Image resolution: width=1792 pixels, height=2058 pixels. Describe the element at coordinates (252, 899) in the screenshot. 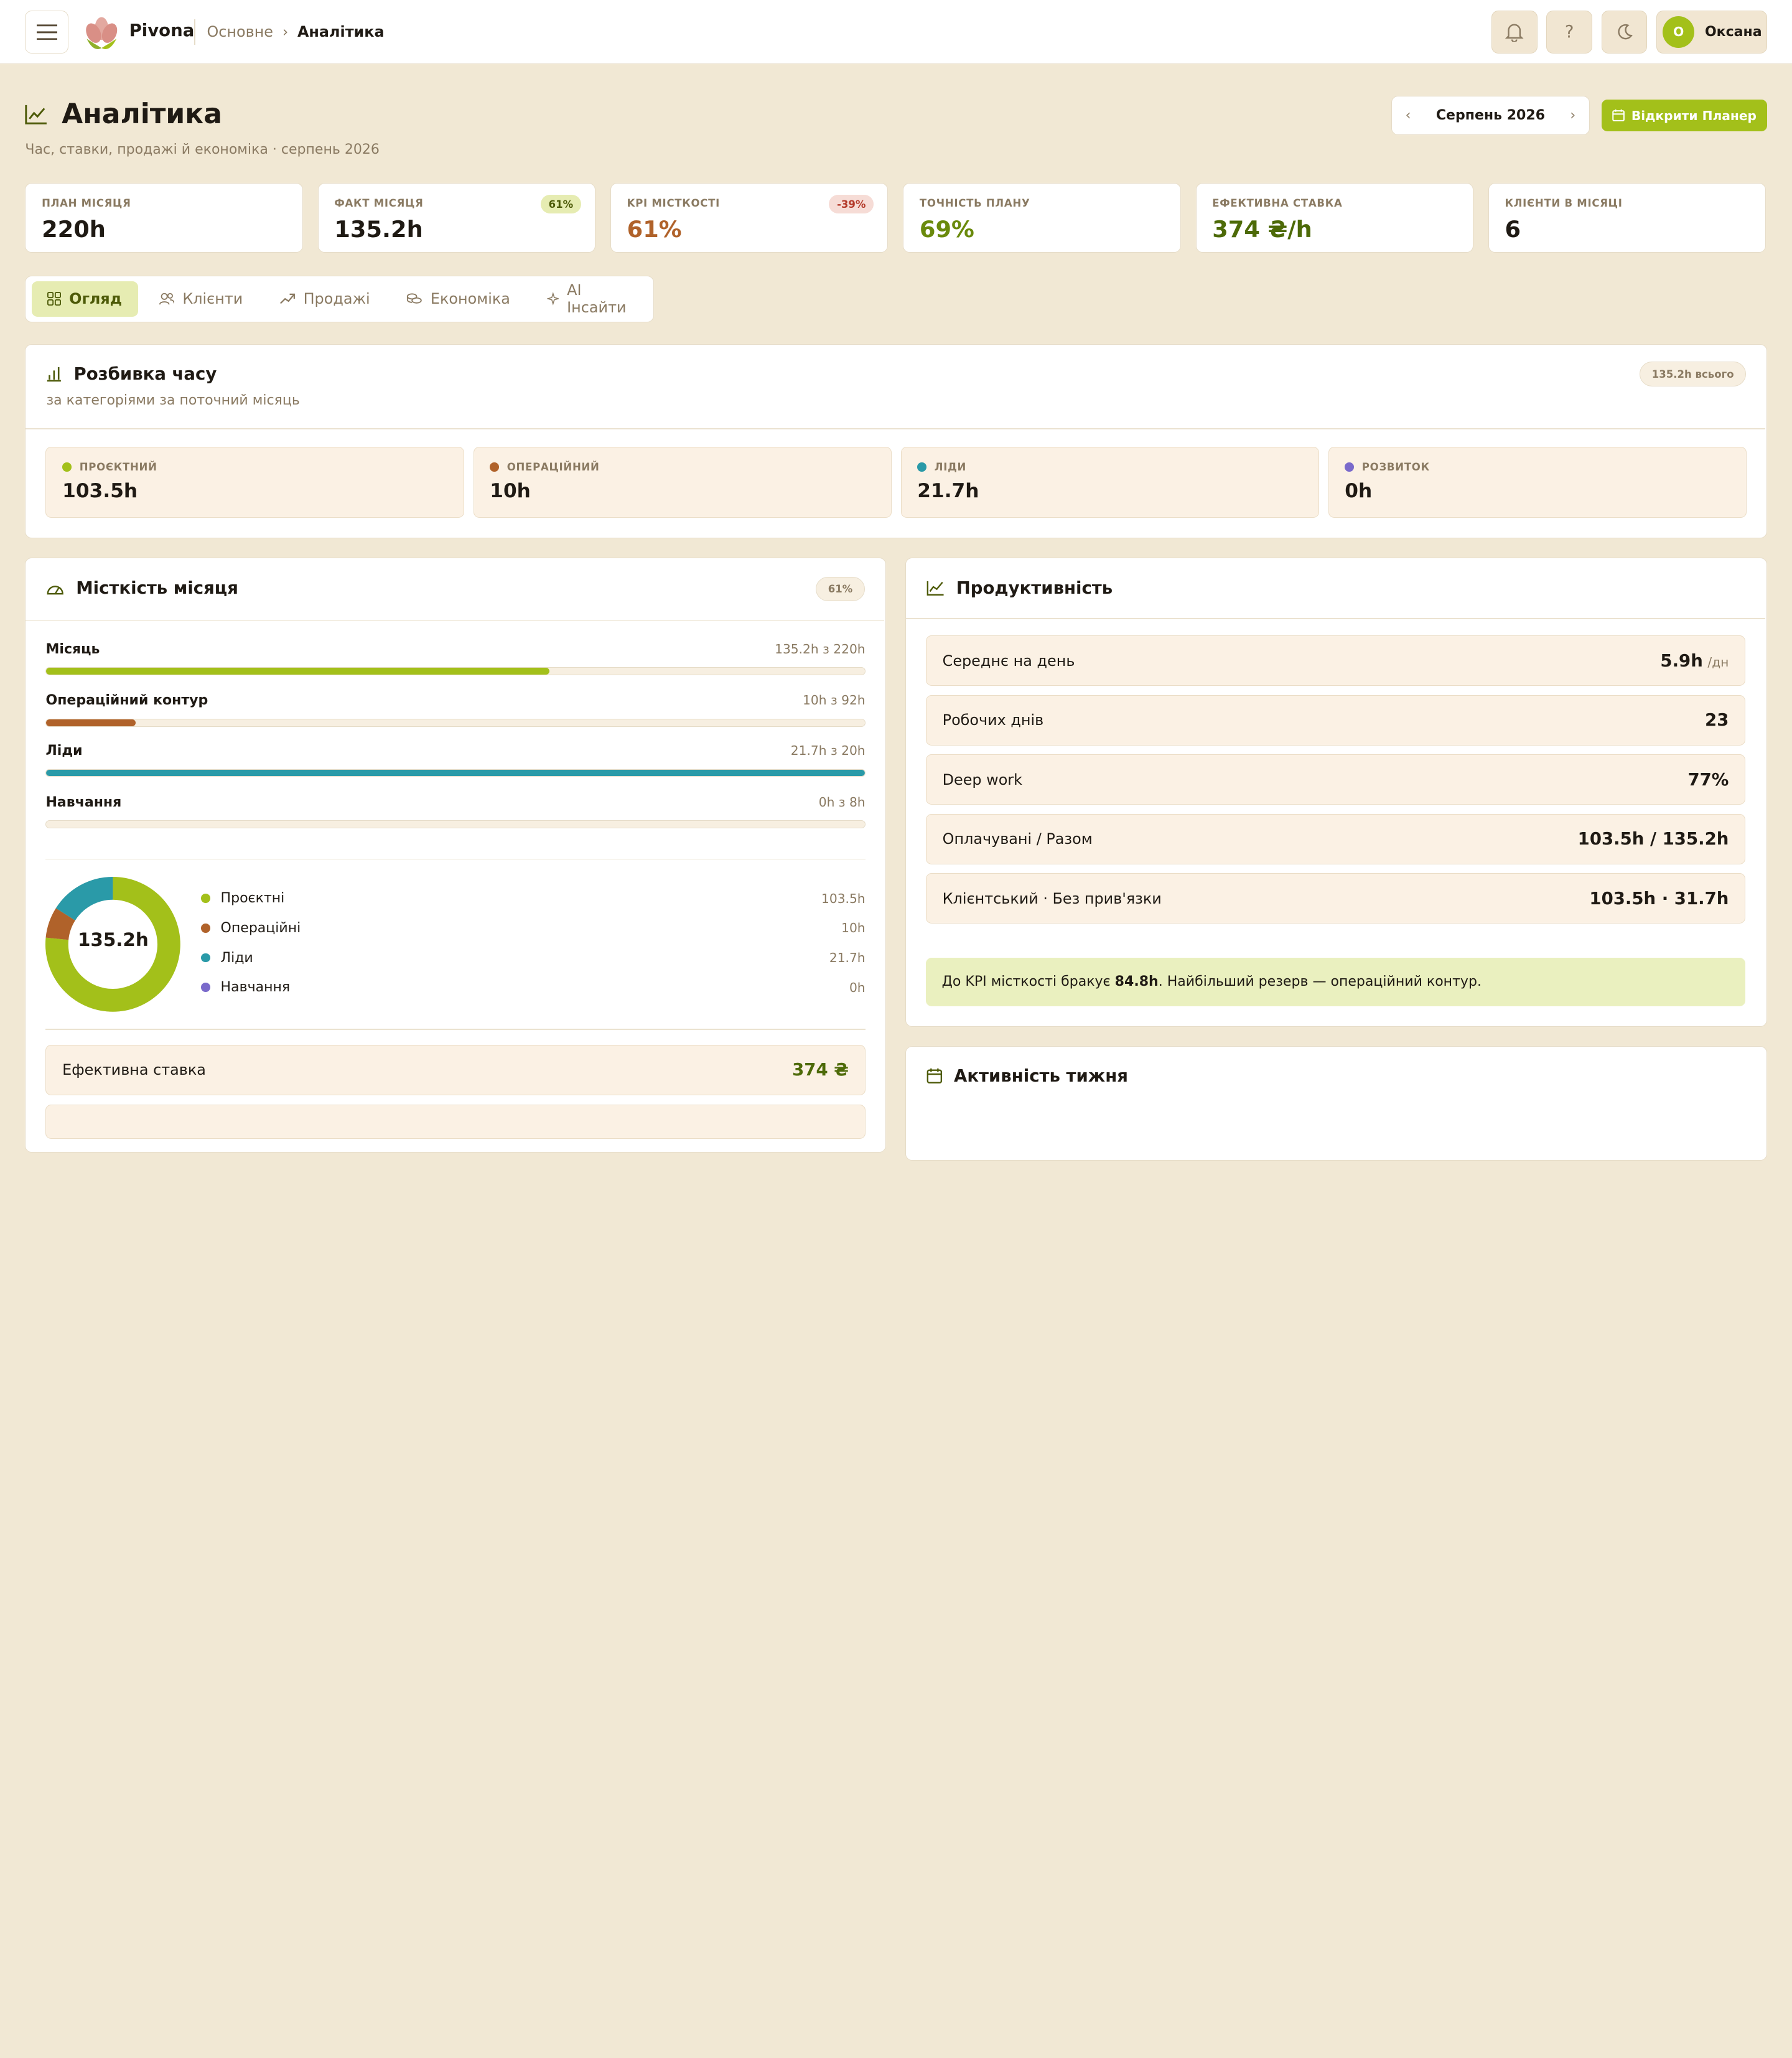

I see `legend-label: Проєктні` at that location.